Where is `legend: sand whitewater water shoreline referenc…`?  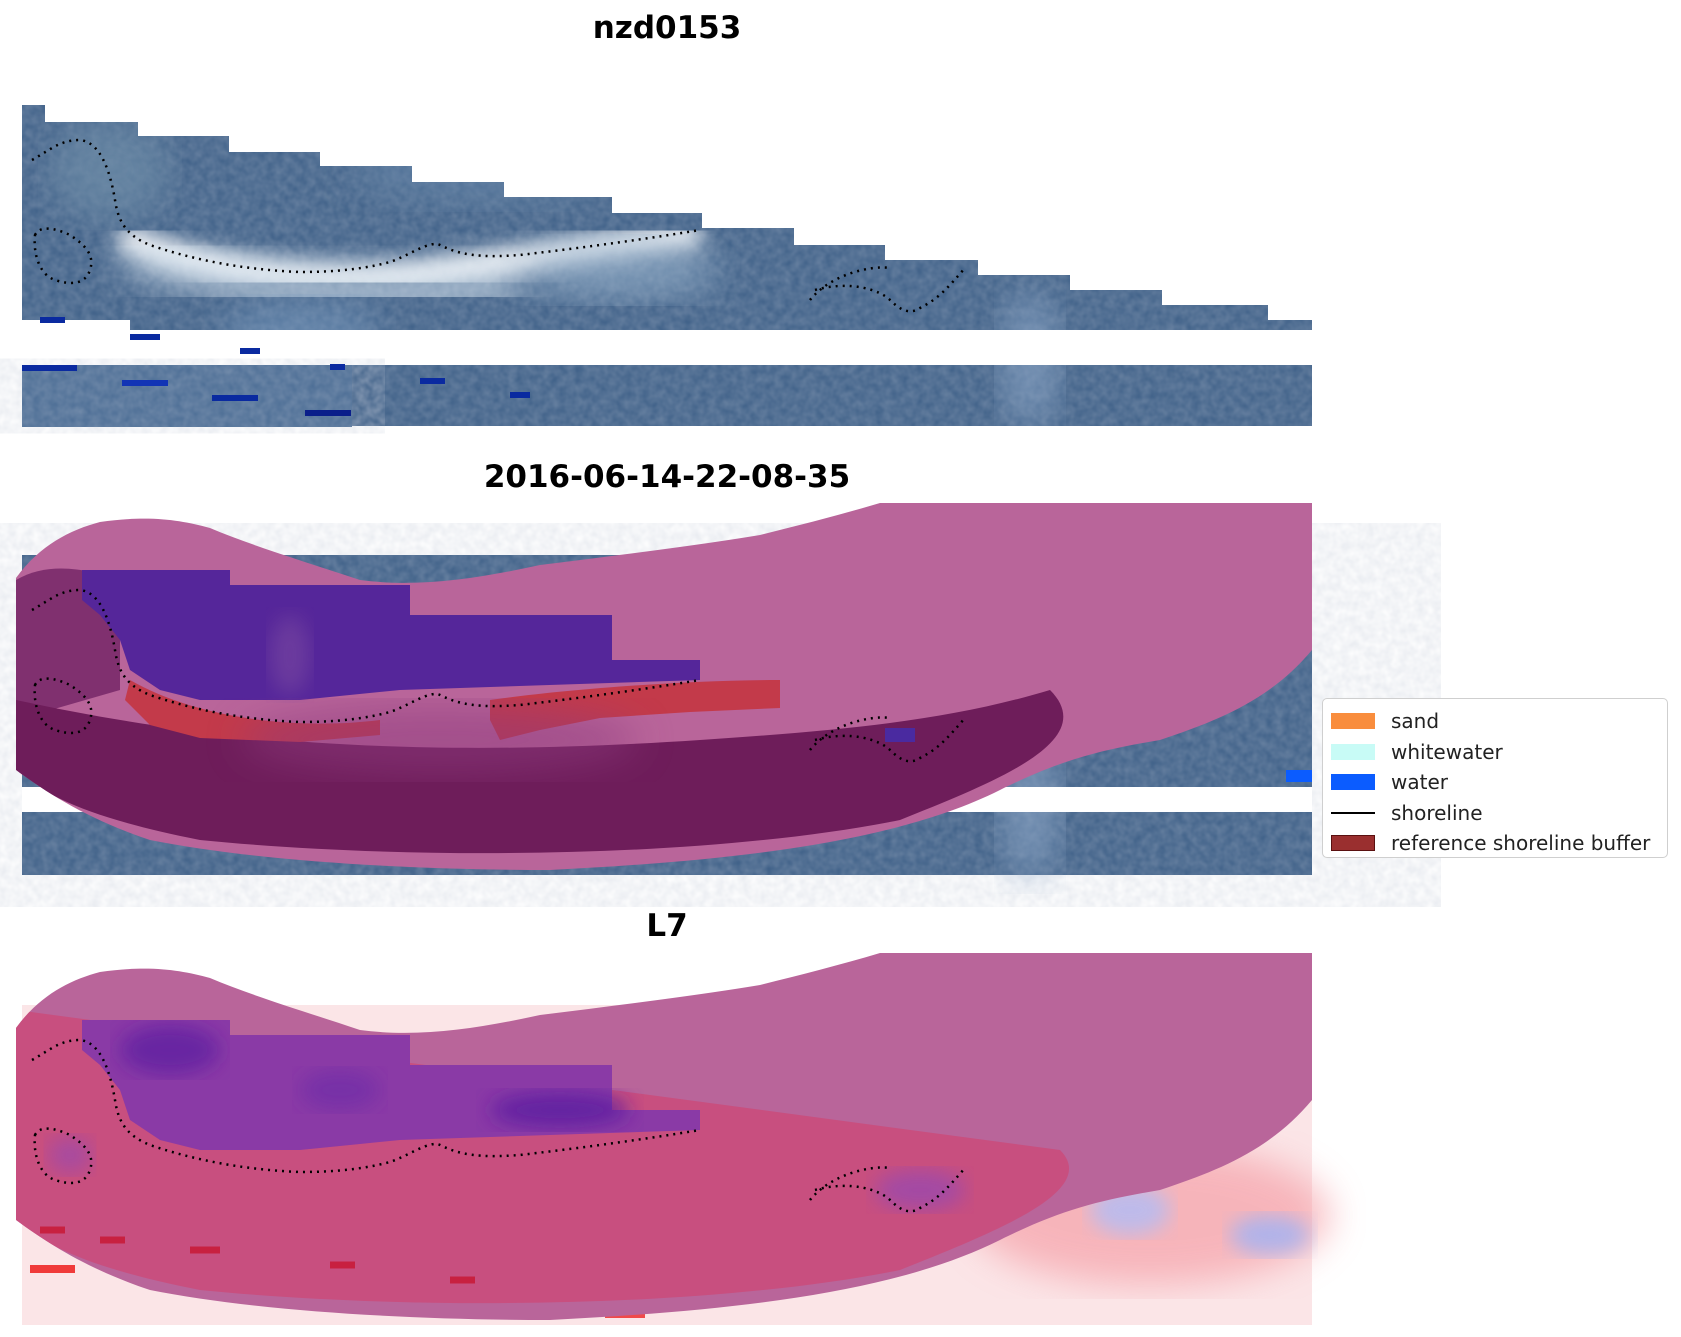
legend: sand whitewater water shoreline referenc… is located at coordinates (1495, 778).